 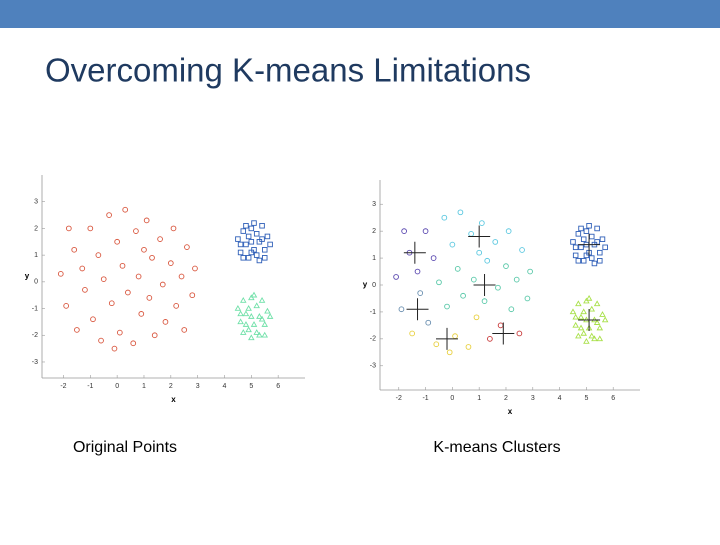 What do you see at coordinates (496, 447) in the screenshot?
I see `chart-caption: K-means Clusters` at bounding box center [496, 447].